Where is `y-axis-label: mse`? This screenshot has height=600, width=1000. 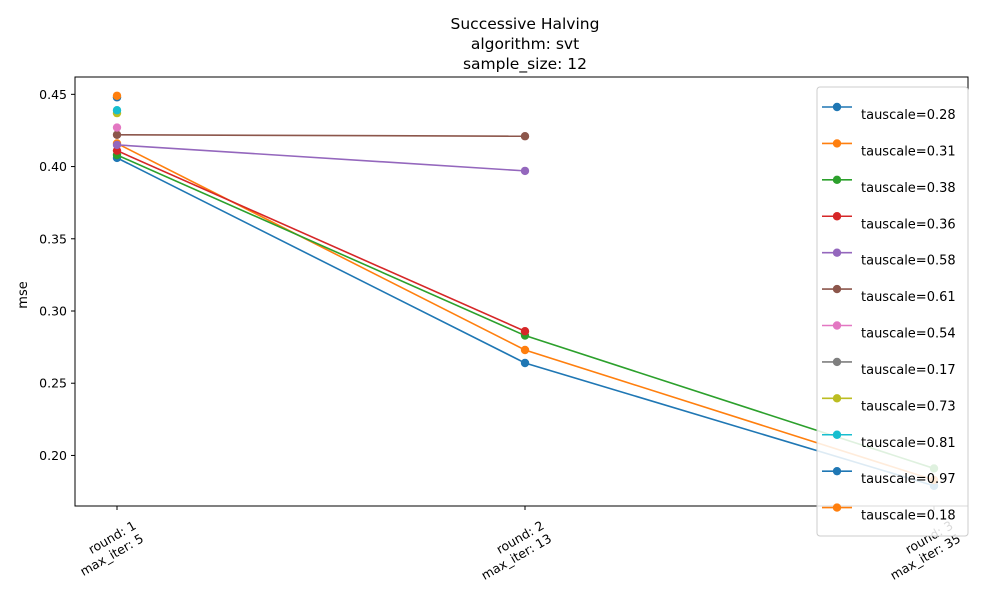
y-axis-label: mse is located at coordinates (23, 294).